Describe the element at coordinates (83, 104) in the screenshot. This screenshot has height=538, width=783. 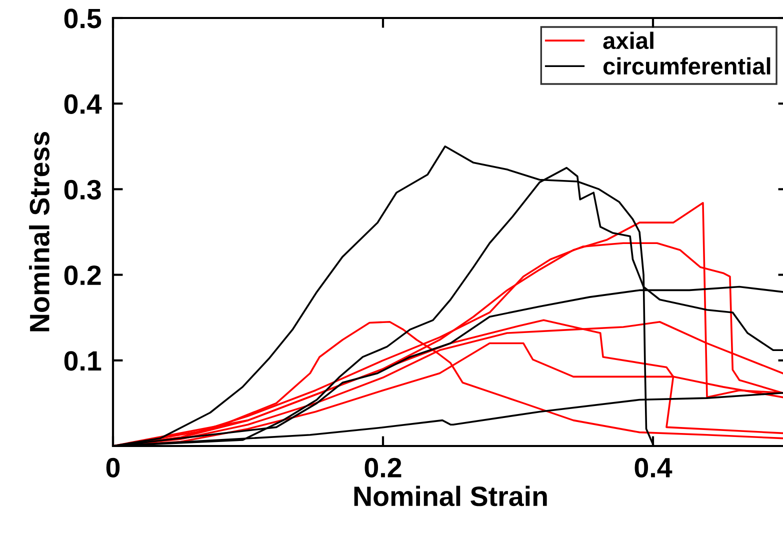
I see `y-tick-label: 0.4` at that location.